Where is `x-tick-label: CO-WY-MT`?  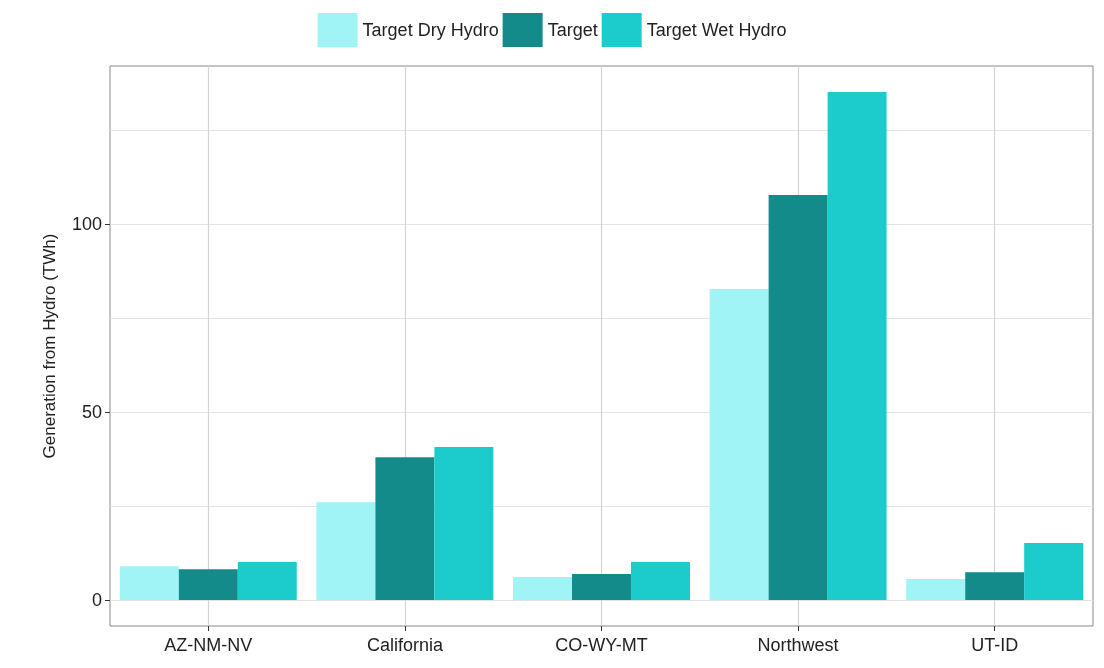 x-tick-label: CO-WY-MT is located at coordinates (601, 645).